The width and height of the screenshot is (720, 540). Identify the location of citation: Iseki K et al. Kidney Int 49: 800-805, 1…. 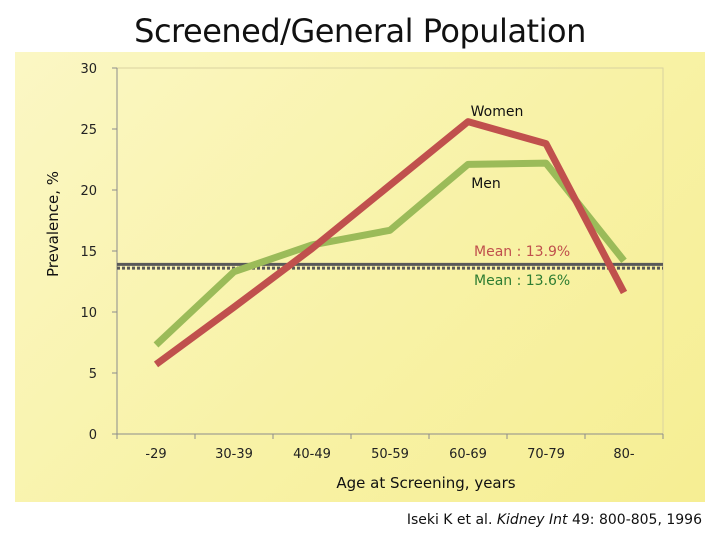
(554, 520).